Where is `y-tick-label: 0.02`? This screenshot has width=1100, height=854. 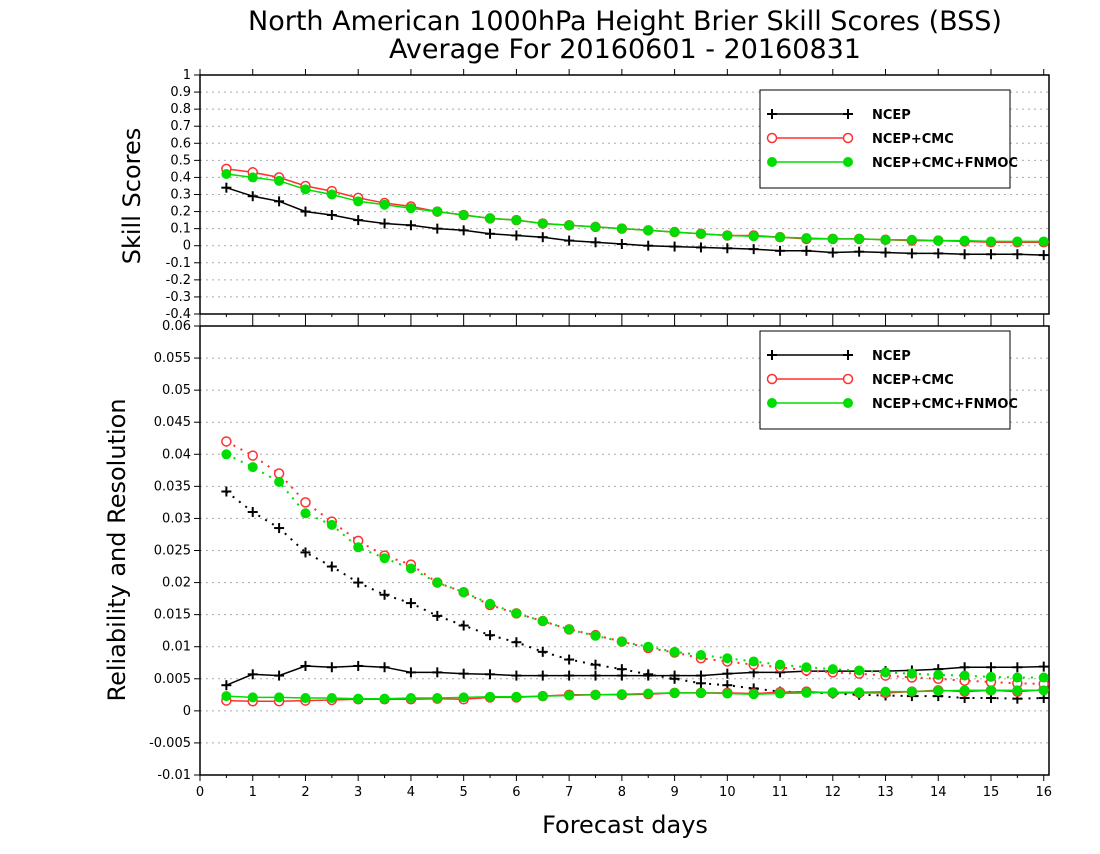
y-tick-label: 0.02 is located at coordinates (176, 583).